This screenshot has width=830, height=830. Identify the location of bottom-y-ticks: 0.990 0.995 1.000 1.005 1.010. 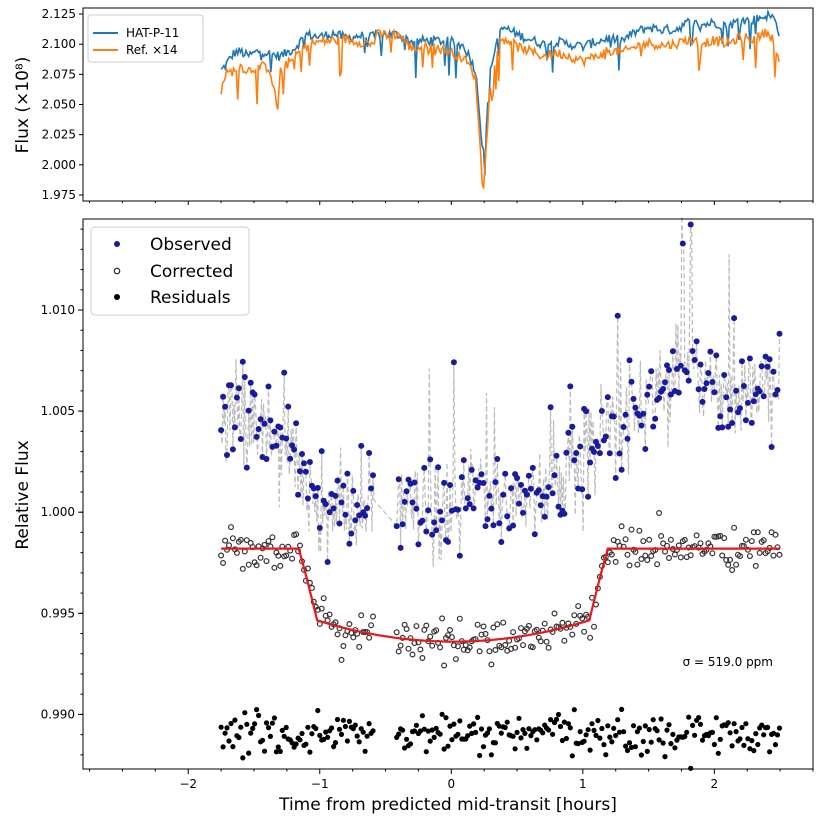
(62, 492).